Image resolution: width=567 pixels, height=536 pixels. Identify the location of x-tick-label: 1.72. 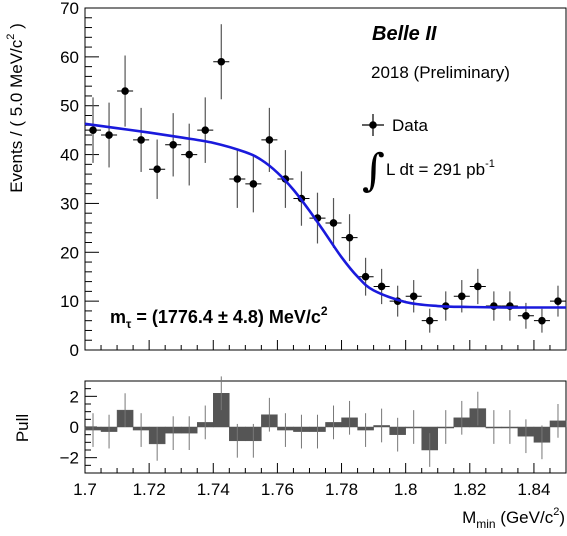
(149, 489).